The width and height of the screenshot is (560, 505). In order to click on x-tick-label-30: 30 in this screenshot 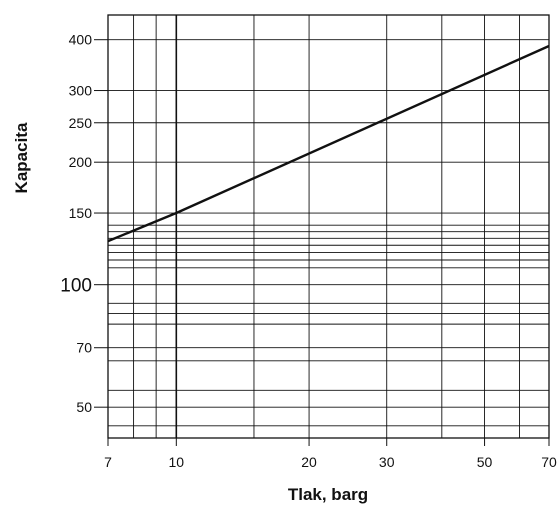, I will do `click(387, 462)`.